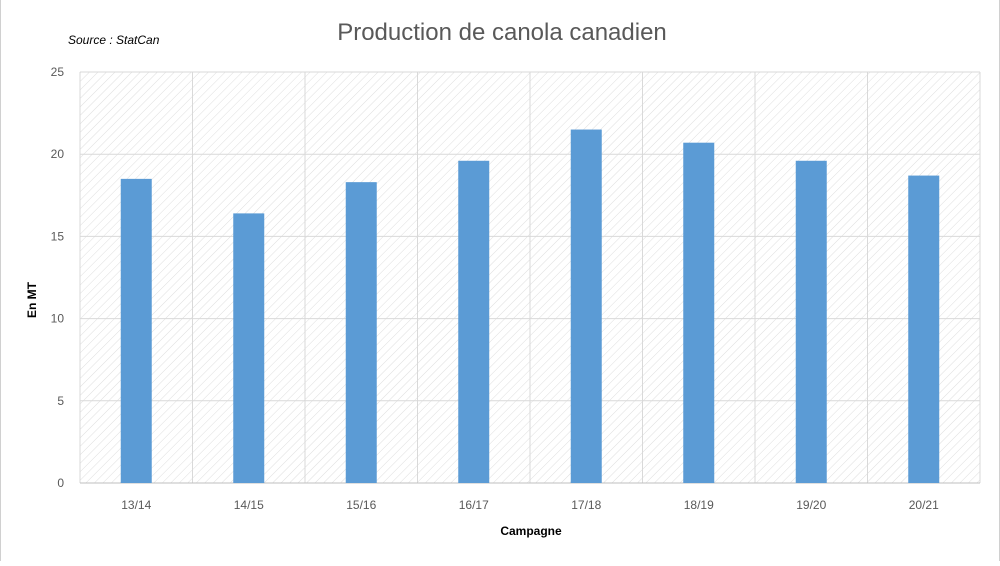 The height and width of the screenshot is (566, 1000). Describe the element at coordinates (530, 505) in the screenshot. I see `x-tick-labels: 13/14 14/15 15/16 16/17 17/18 18/19 19/20 20/21` at that location.